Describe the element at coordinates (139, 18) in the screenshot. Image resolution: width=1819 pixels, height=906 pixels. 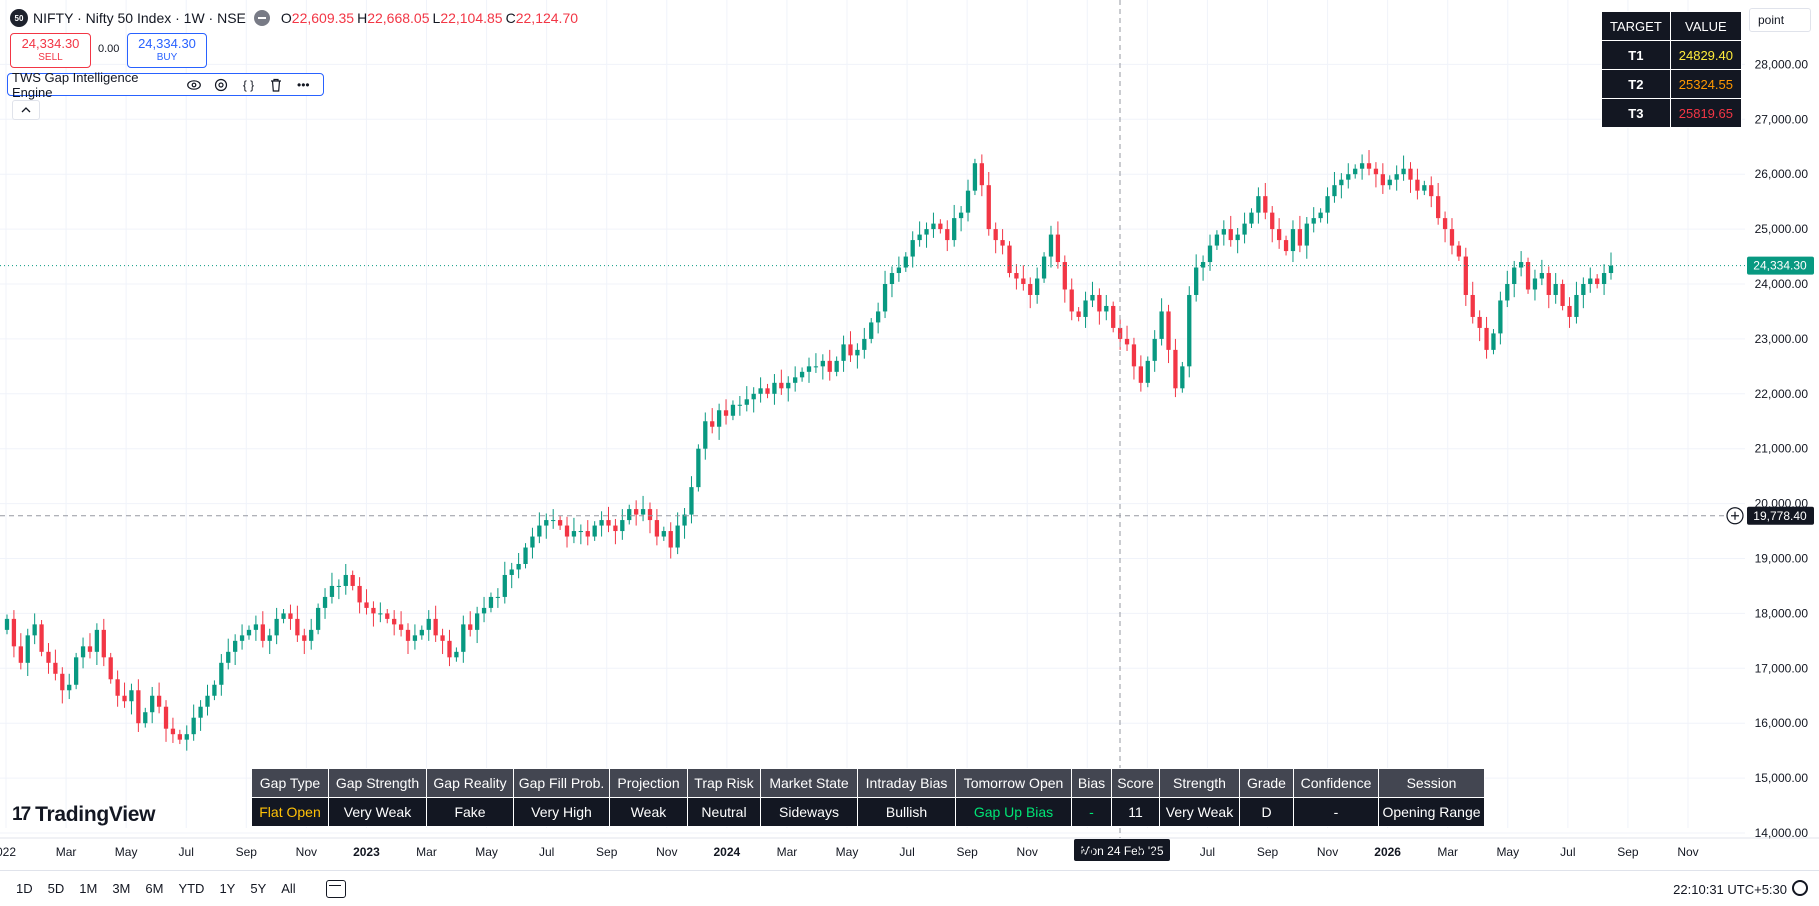
I see `symbol-title: NIFTY · Nifty 50 Index · 1W · NSE` at that location.